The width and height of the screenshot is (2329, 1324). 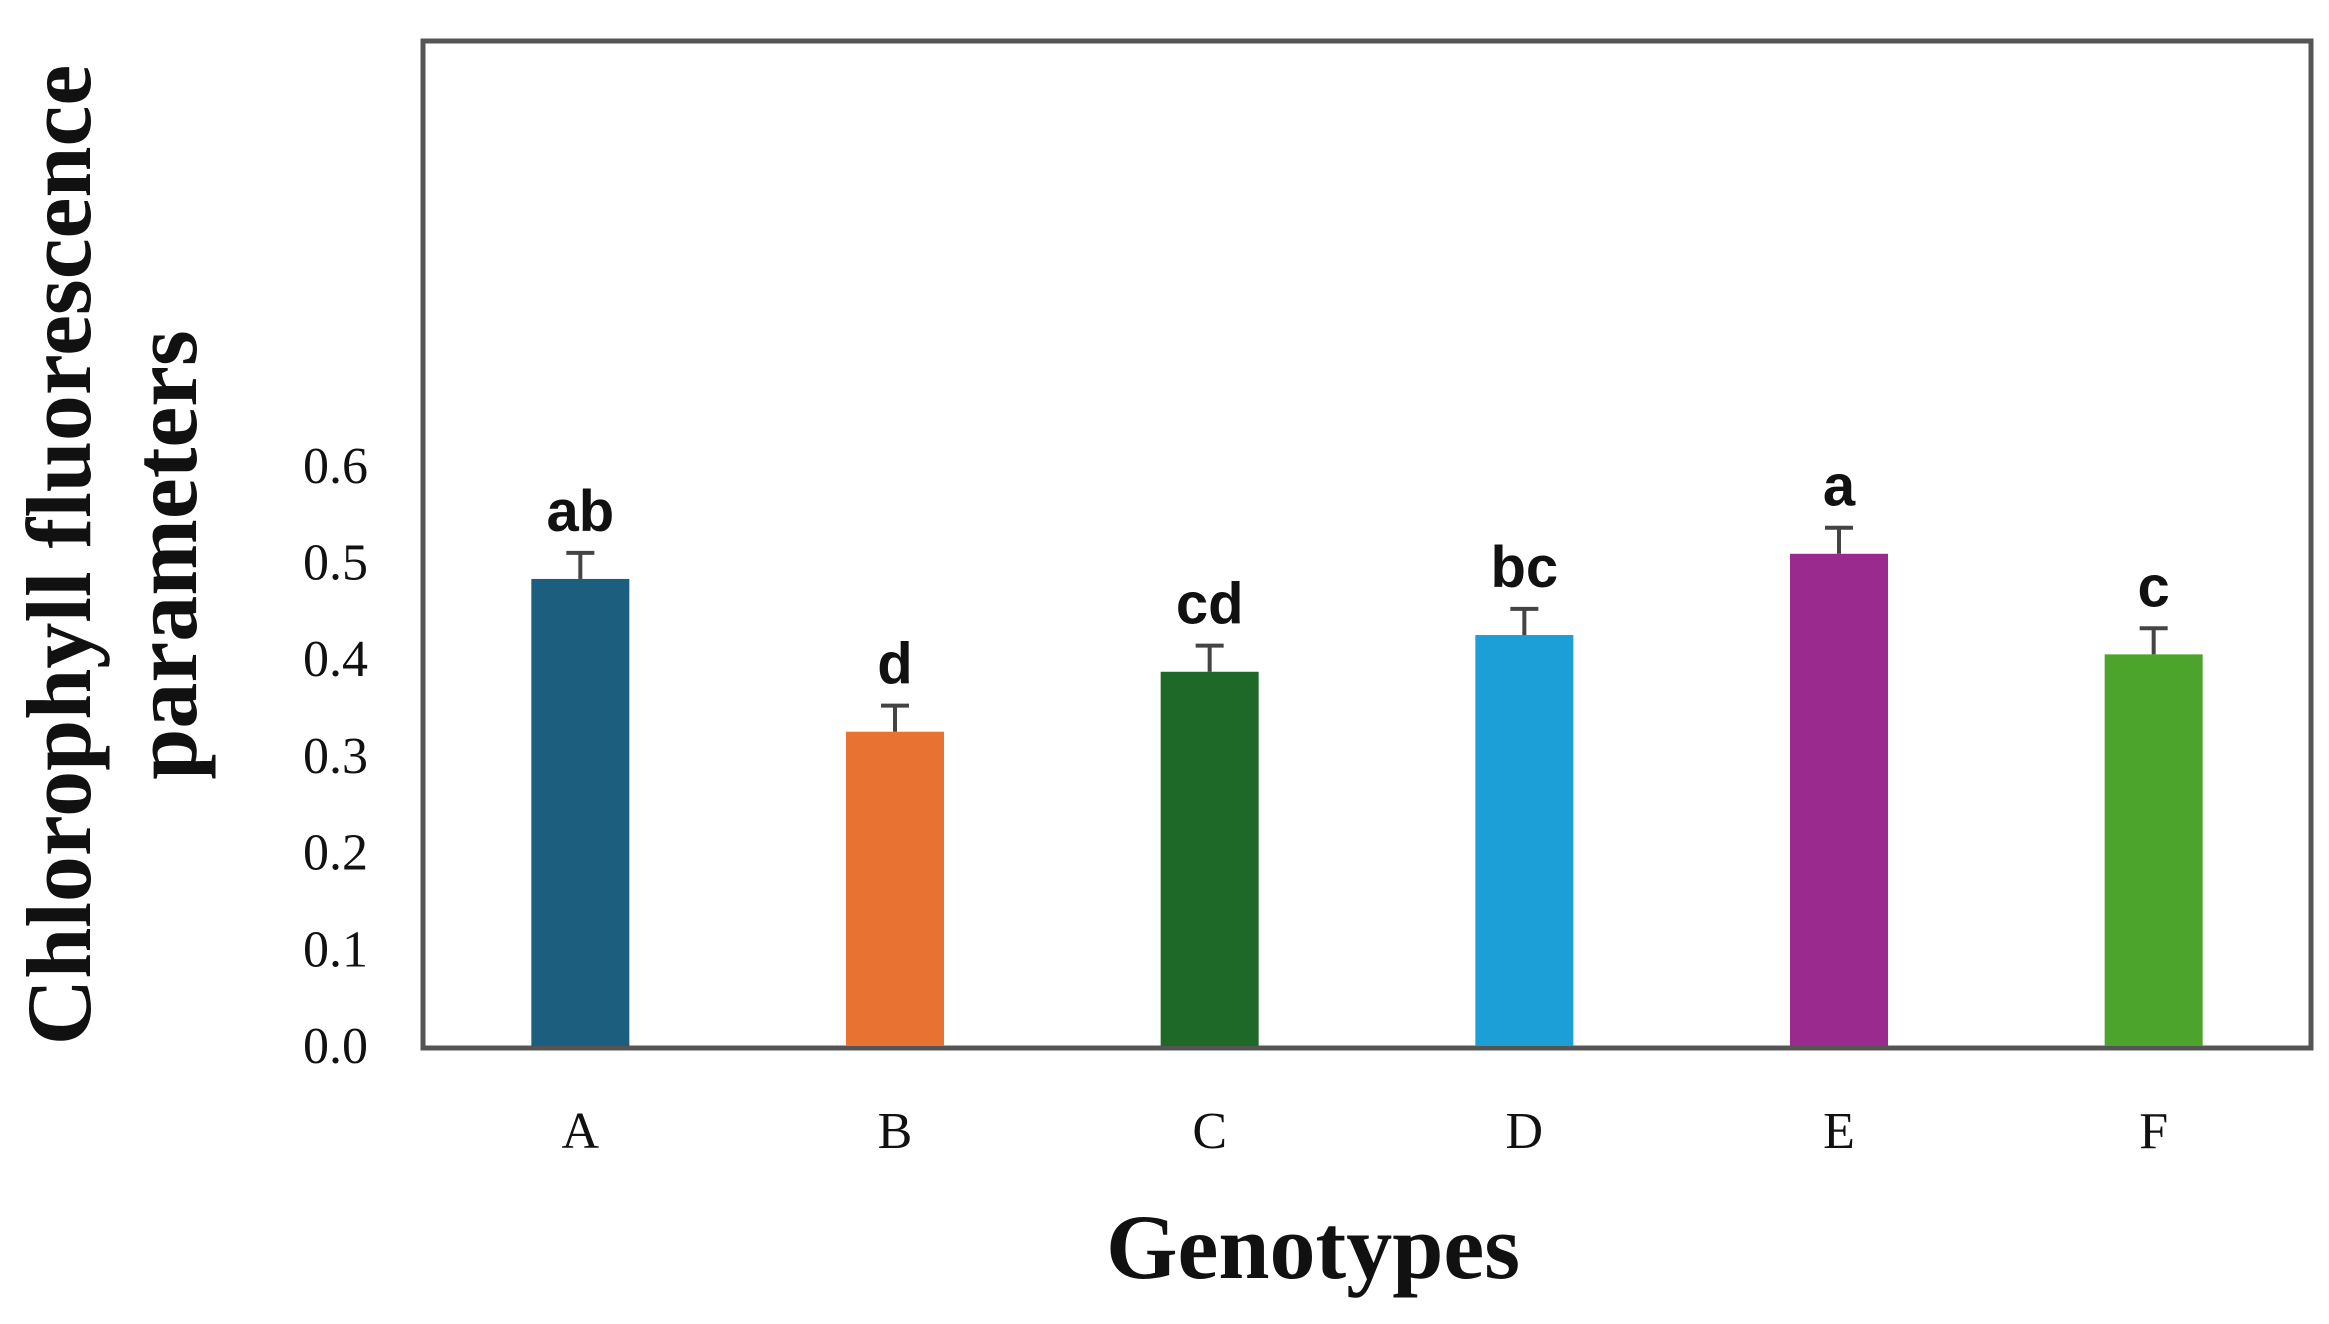 What do you see at coordinates (1839, 539) in the screenshot?
I see `error-bar-E` at bounding box center [1839, 539].